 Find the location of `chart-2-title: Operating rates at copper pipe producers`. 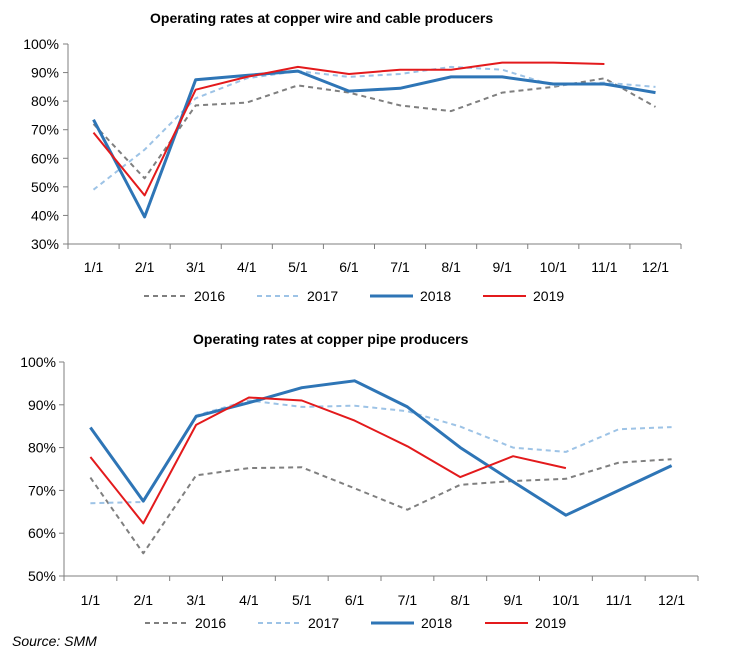

chart-2-title: Operating rates at copper pipe producers is located at coordinates (331, 339).